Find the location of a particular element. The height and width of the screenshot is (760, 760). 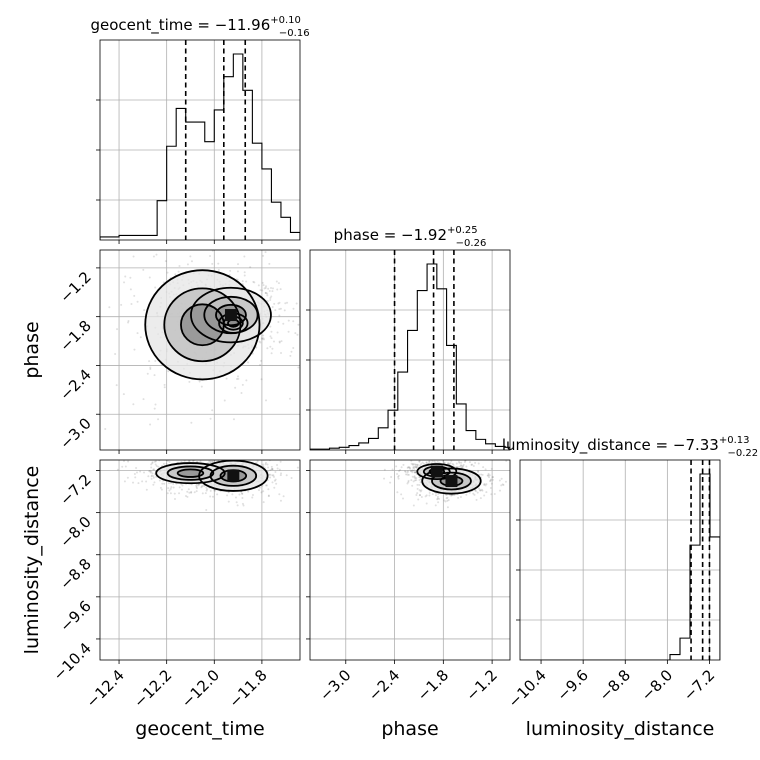

panel-frame is located at coordinates (410, 350).